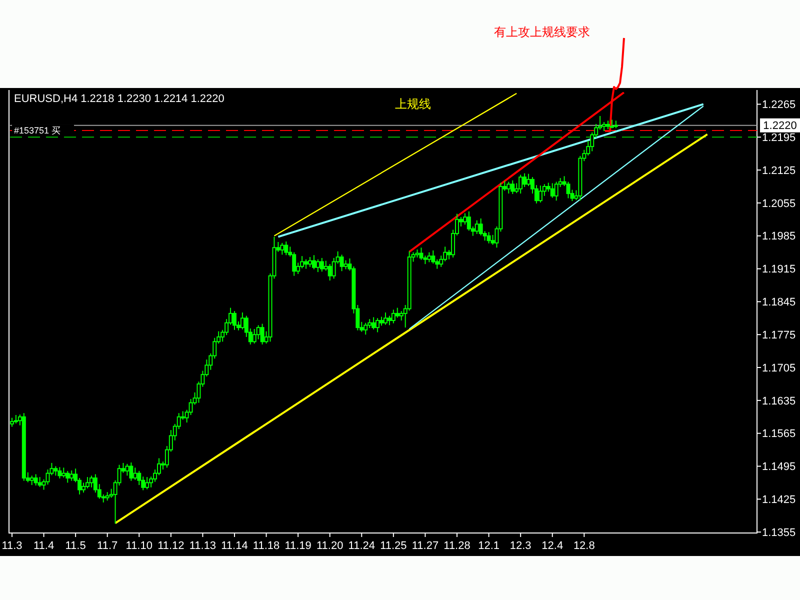 This screenshot has height=600, width=800. What do you see at coordinates (779, 170) in the screenshot?
I see `y-tick-label: 1.2125` at bounding box center [779, 170].